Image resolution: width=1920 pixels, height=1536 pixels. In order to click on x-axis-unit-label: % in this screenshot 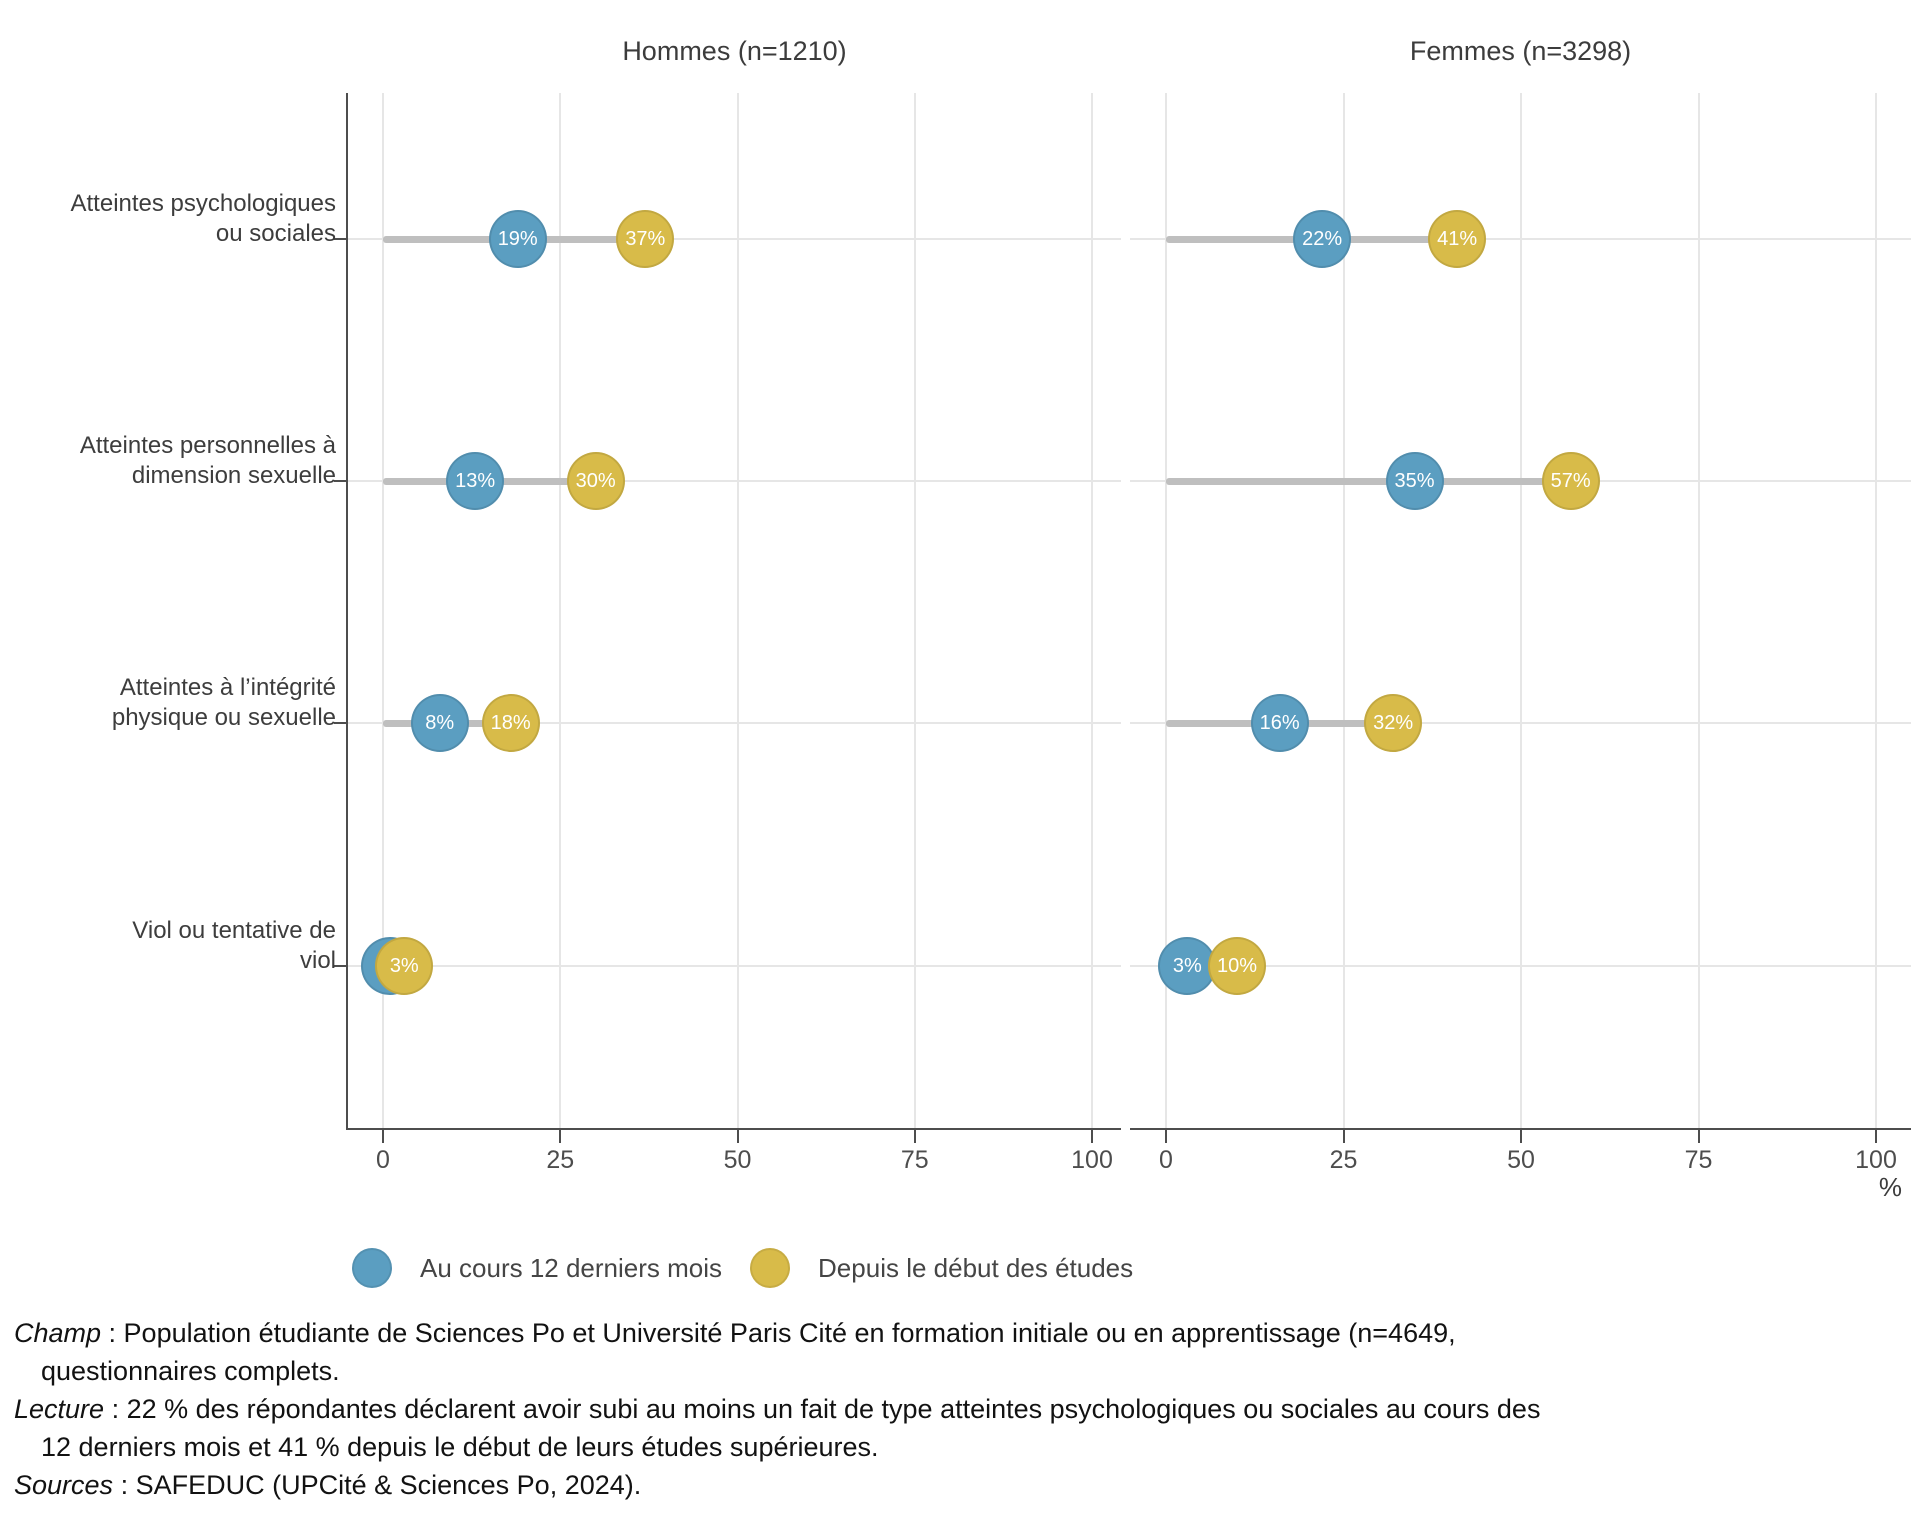, I will do `click(1890, 1187)`.